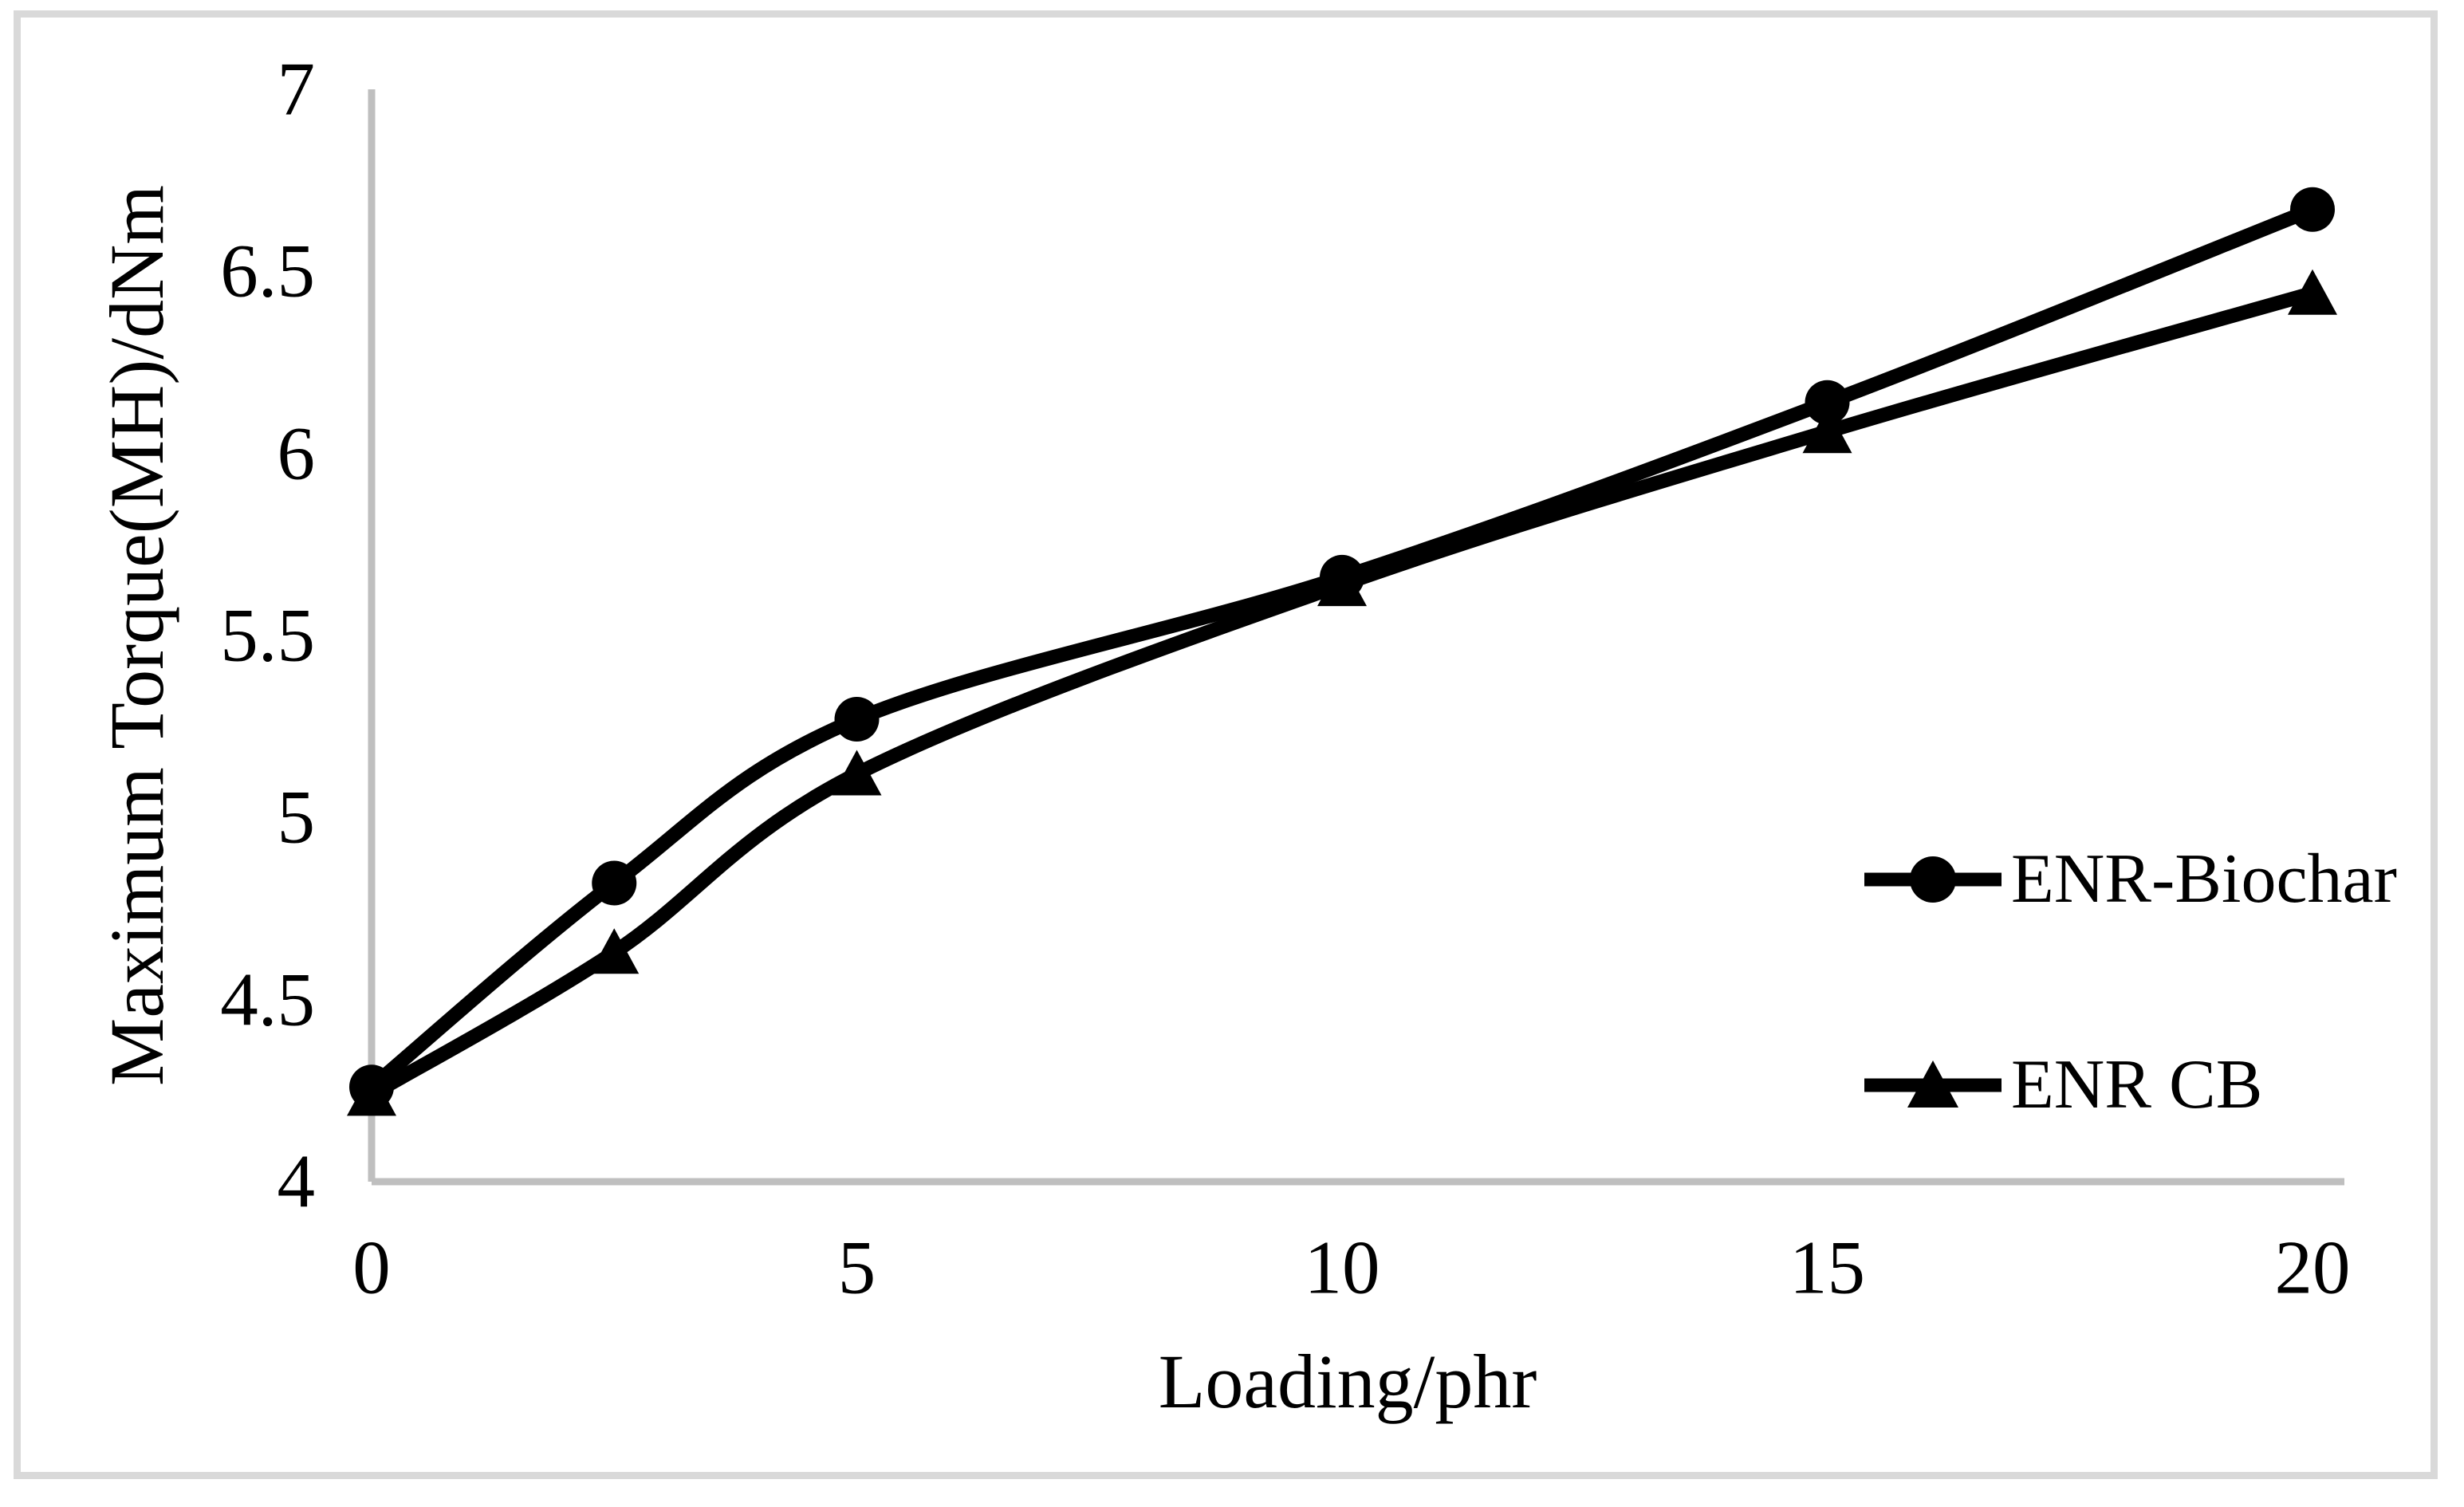 The width and height of the screenshot is (2464, 1507). Describe the element at coordinates (1933, 879) in the screenshot. I see `legend-circle-marker-icon` at that location.